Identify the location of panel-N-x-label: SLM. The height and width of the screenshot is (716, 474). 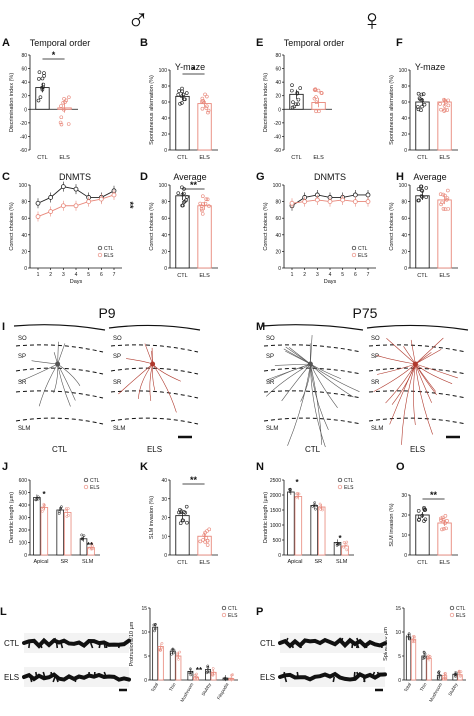
(342, 562).